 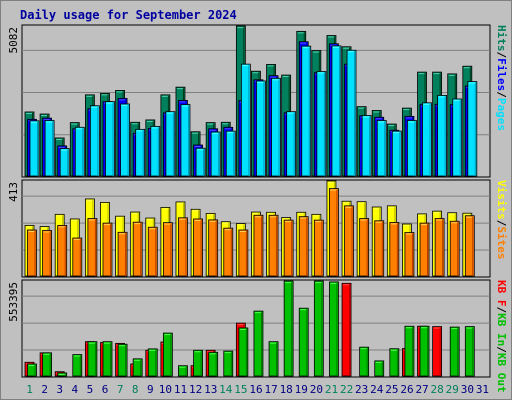 I want to click on bar-sites-day-17-highlight, so click(x=274, y=217).